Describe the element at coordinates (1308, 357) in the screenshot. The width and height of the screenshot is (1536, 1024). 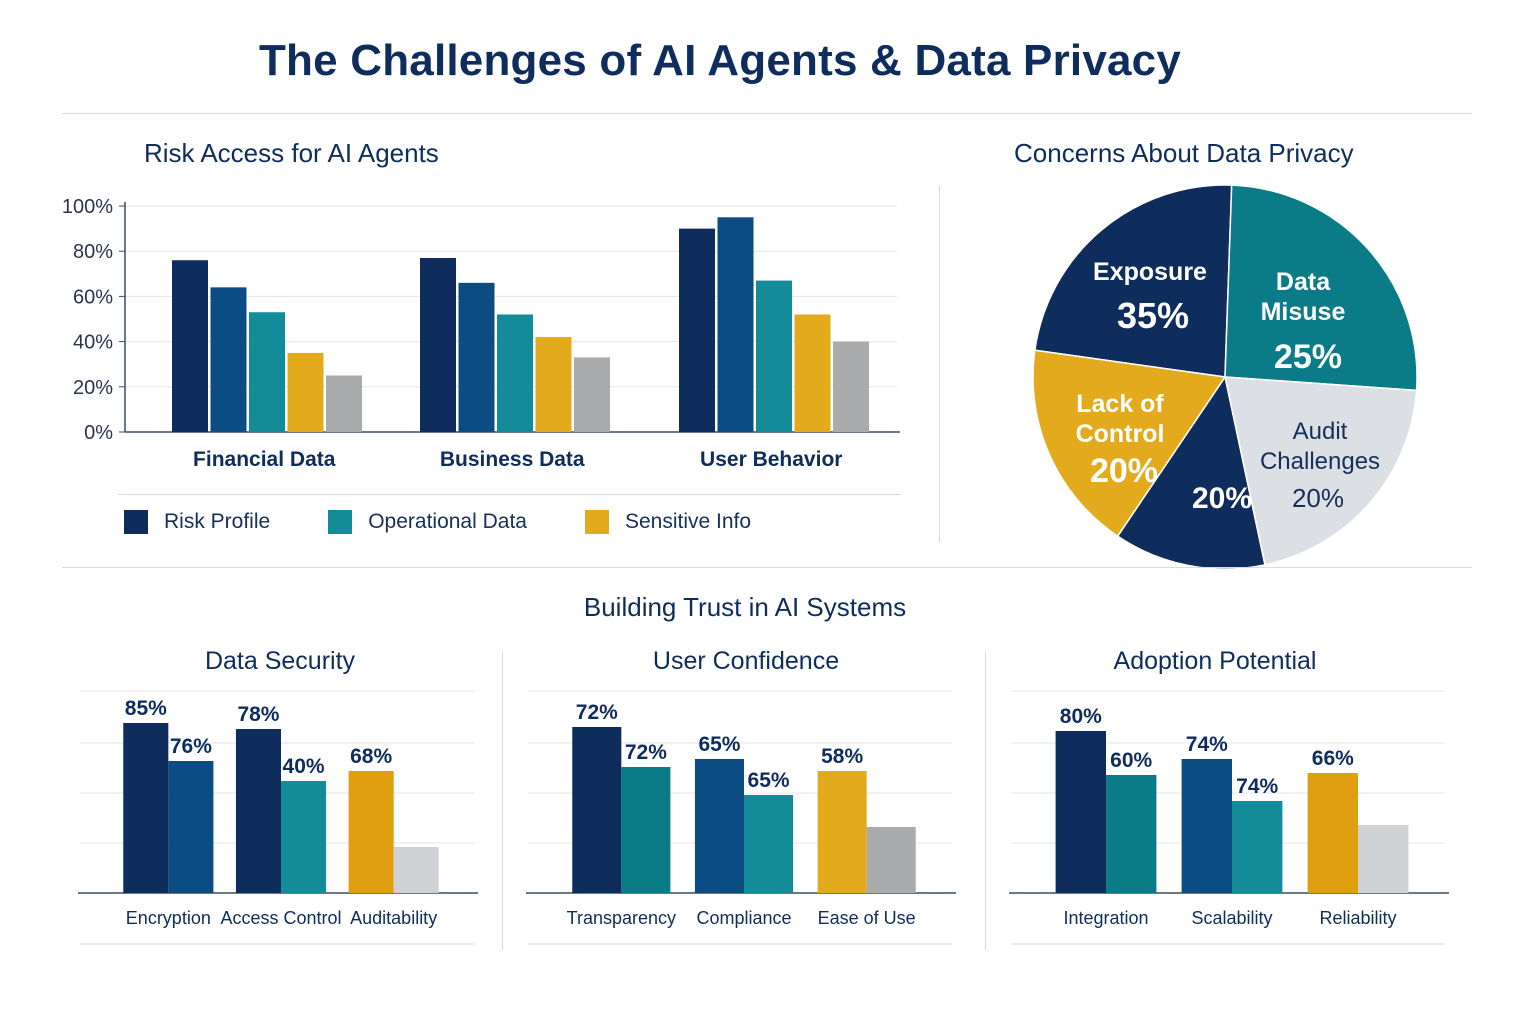
I see `pie-slice-value: 25%` at that location.